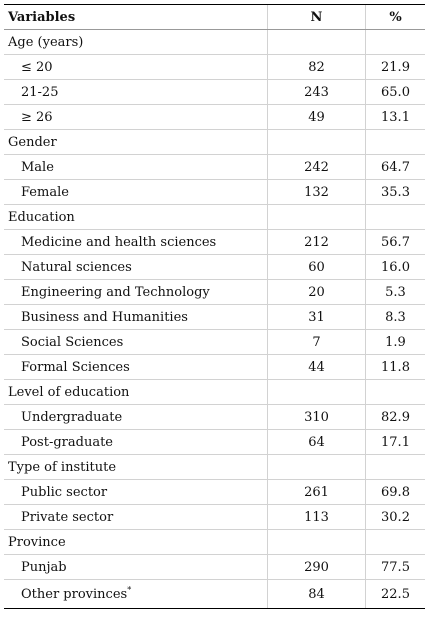 The image size is (430, 617). I want to click on variable-label: Business and Humanities, so click(135, 317).